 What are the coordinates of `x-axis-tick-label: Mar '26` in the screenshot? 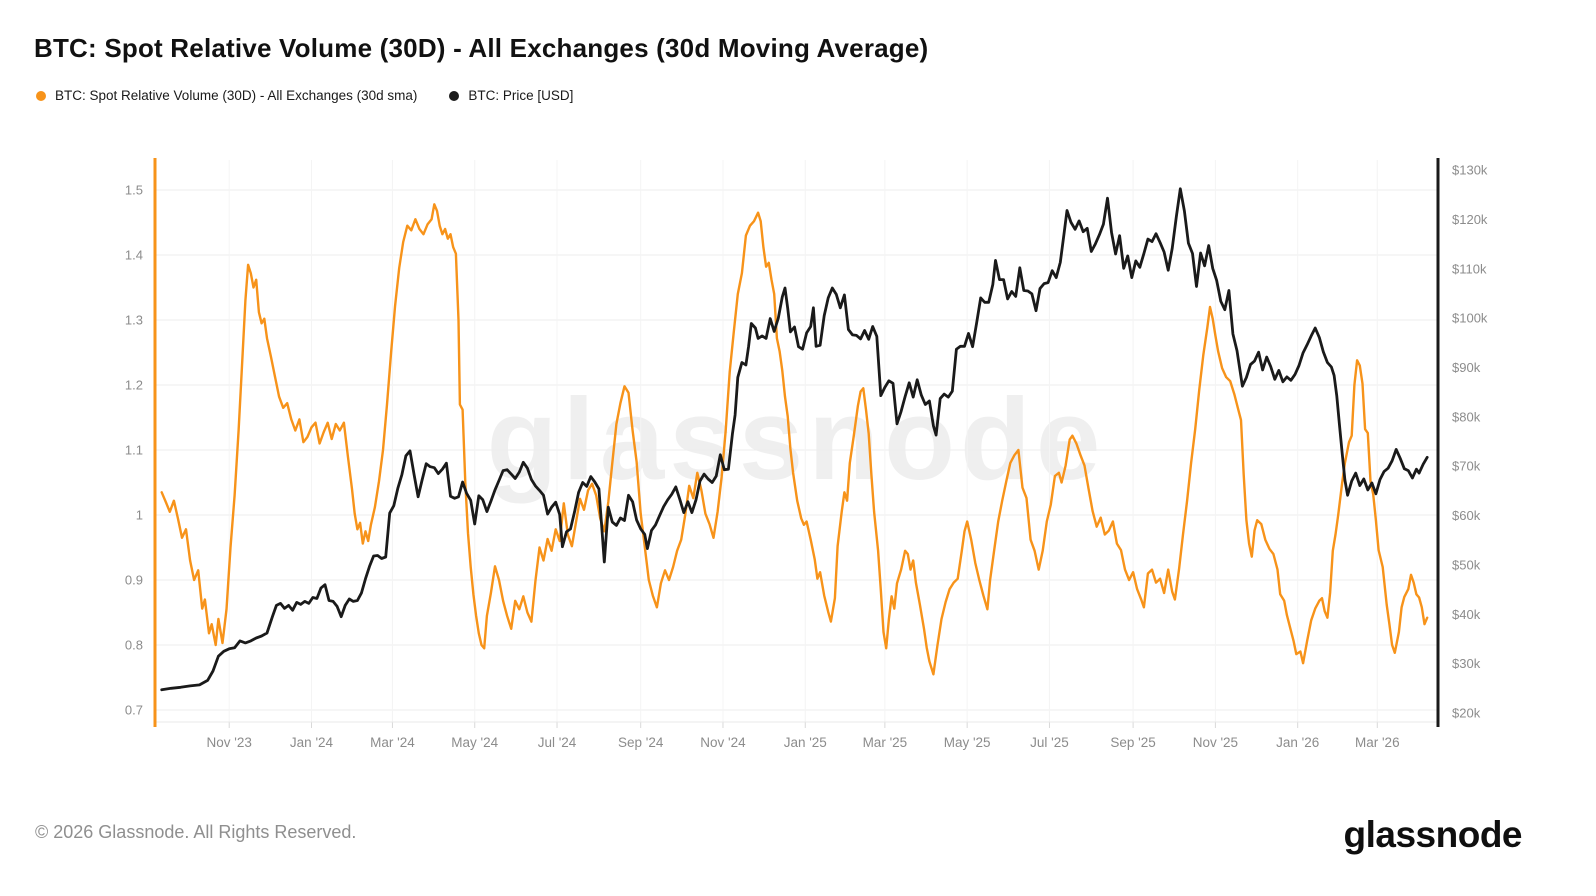 It's located at (1377, 742).